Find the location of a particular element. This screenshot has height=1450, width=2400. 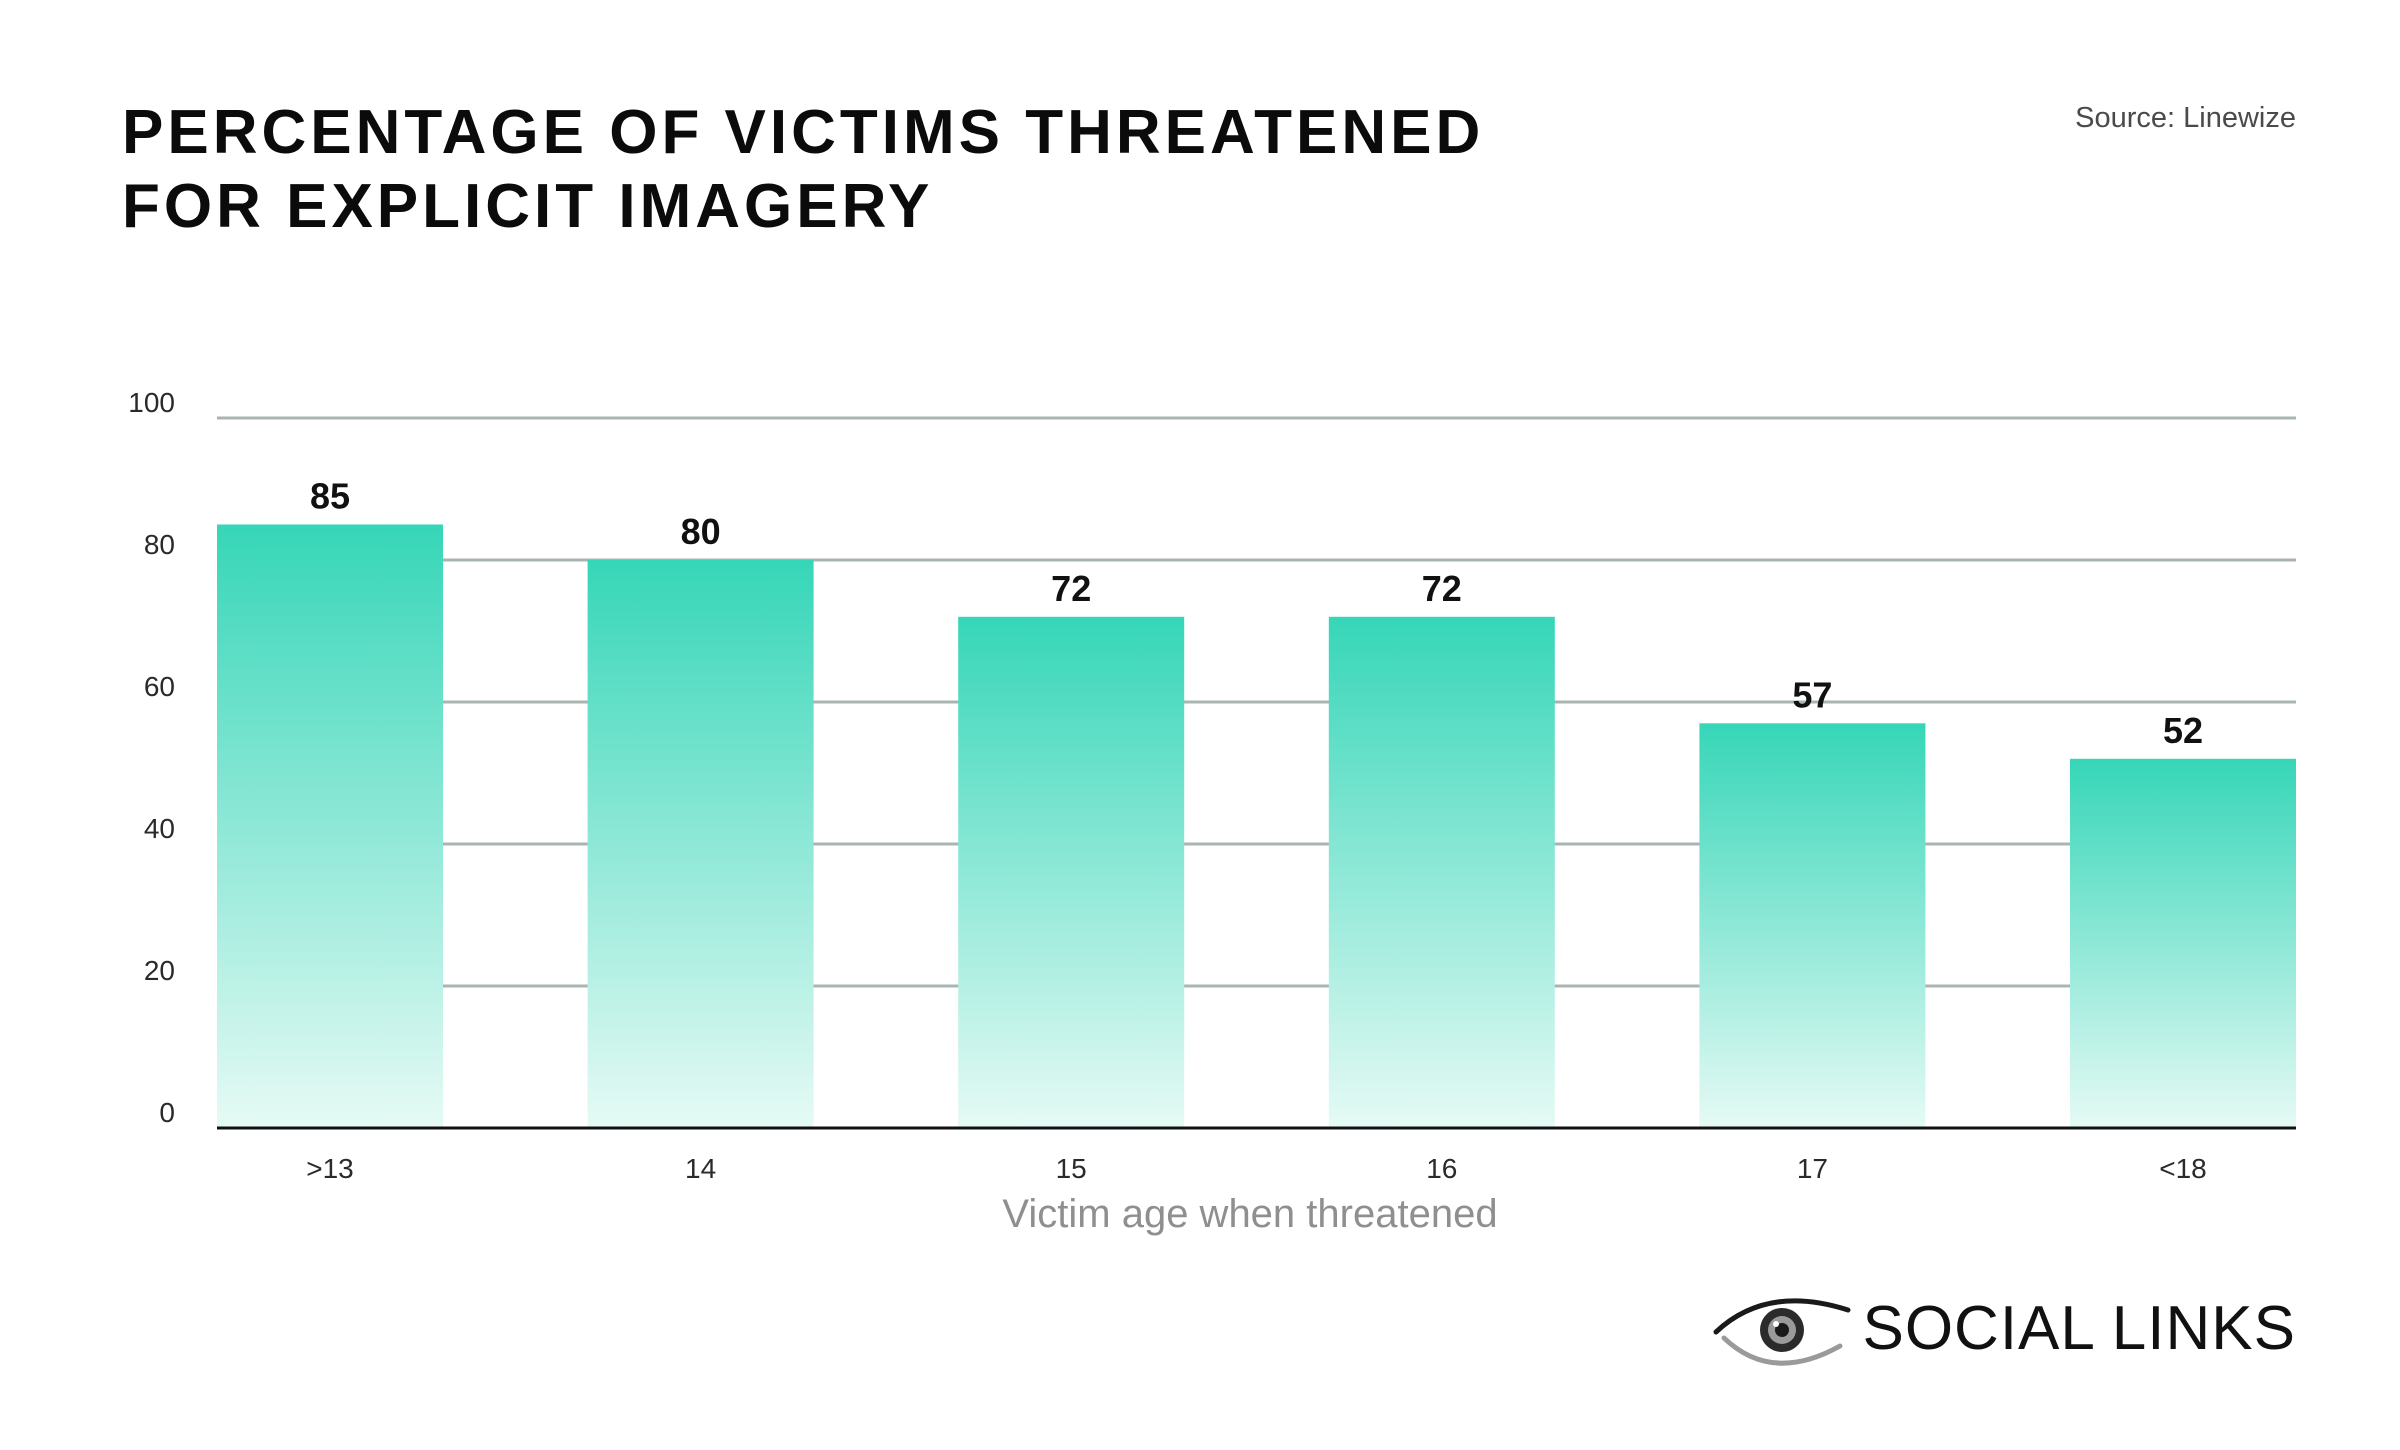

x-tick-label: >13 is located at coordinates (330, 1168).